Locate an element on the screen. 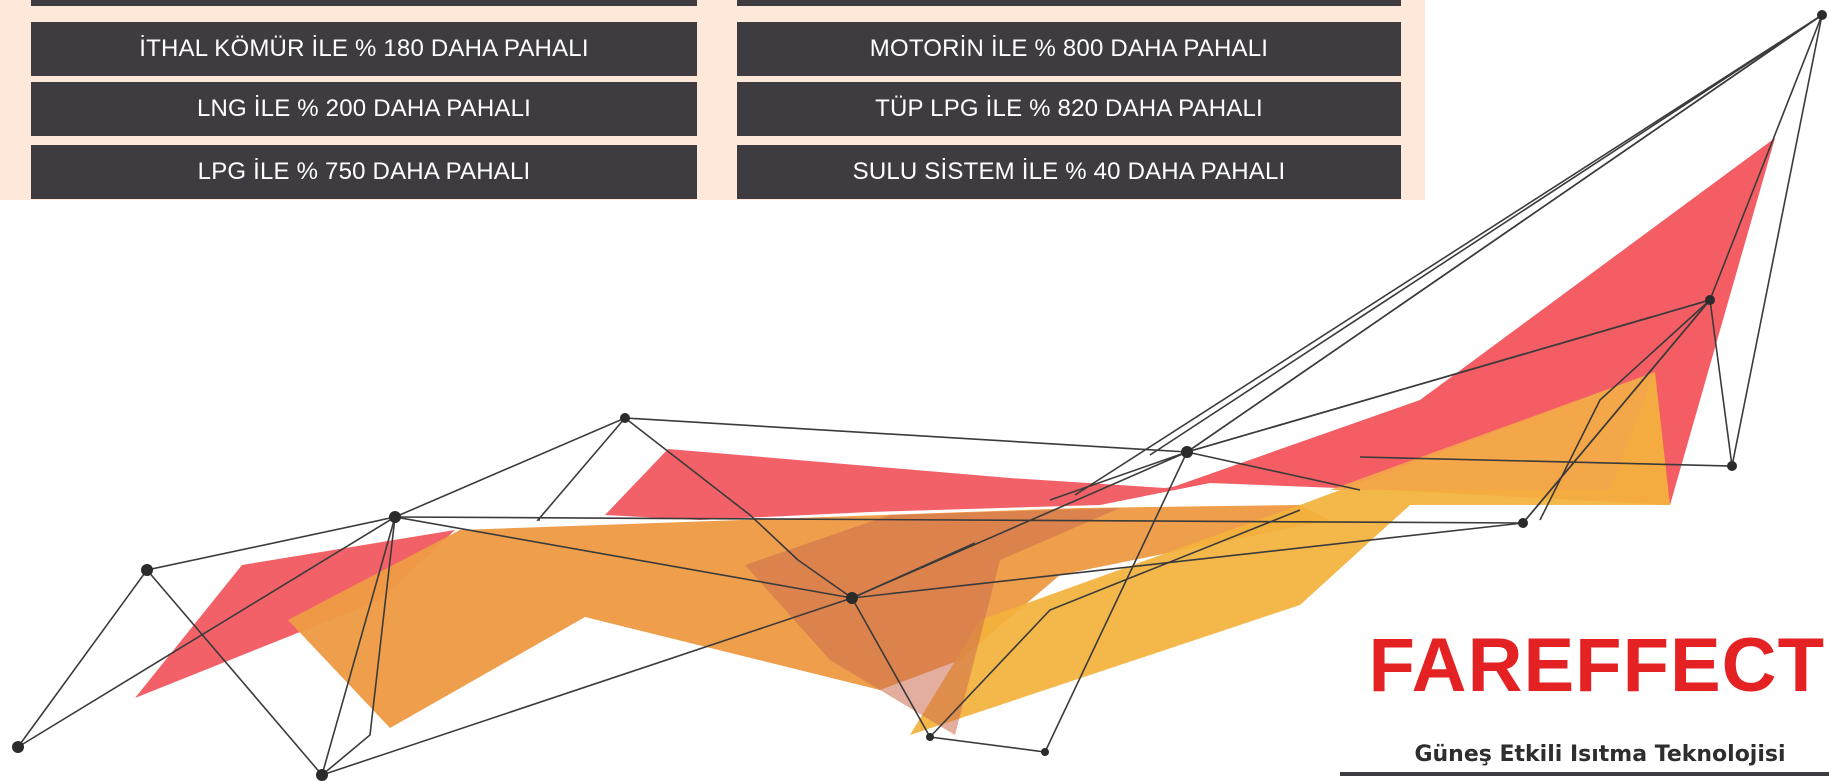  orange-ribbon-shape is located at coordinates (1492, 431).